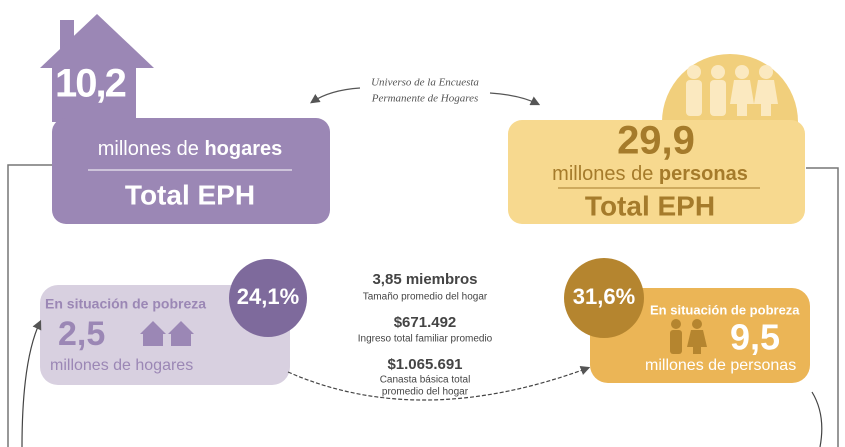  I want to click on stat-label: Tamaño promedio del hogar, so click(425, 297).